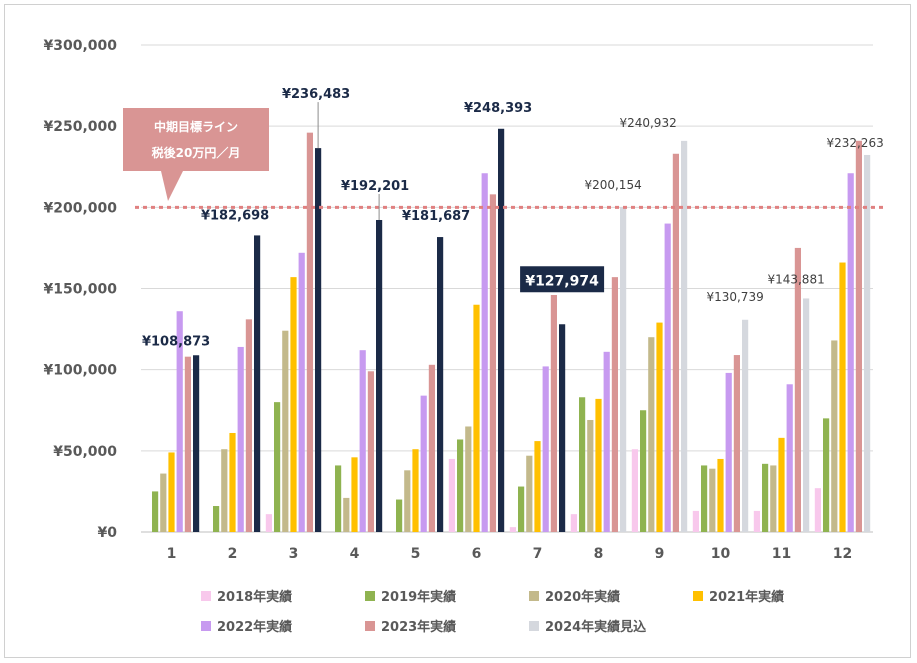  Describe the element at coordinates (418, 627) in the screenshot. I see `legend-label: 2023年実績` at that location.